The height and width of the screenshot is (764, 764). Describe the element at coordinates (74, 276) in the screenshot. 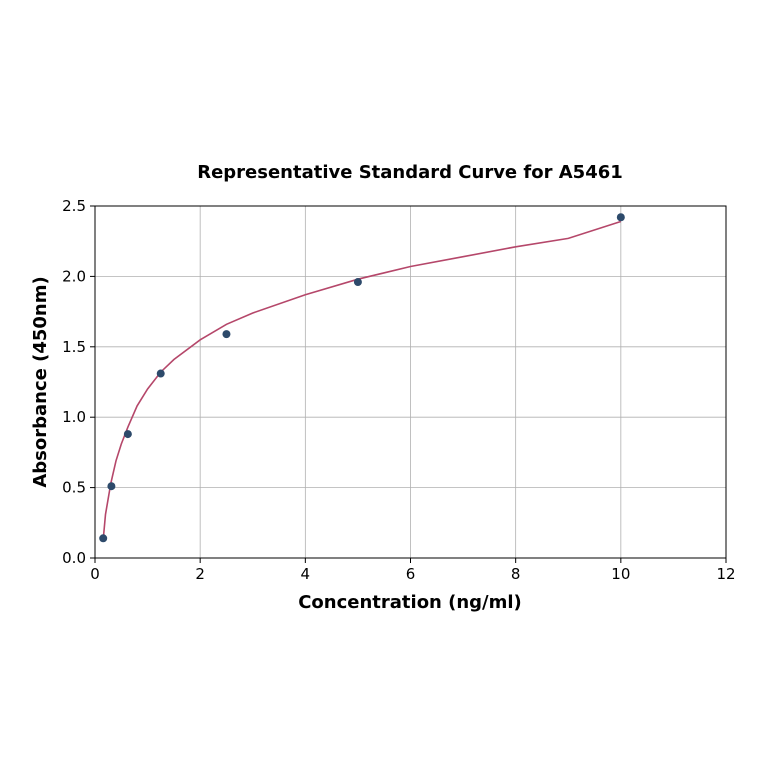

I see `y-tick-label: 2.0` at that location.